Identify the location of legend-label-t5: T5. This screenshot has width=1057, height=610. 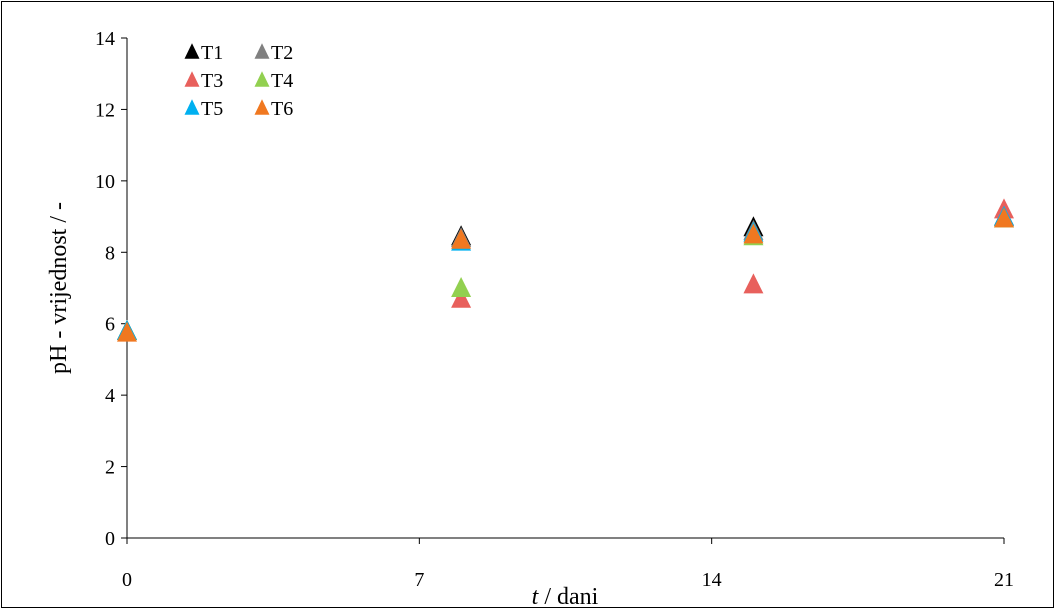
(212, 109).